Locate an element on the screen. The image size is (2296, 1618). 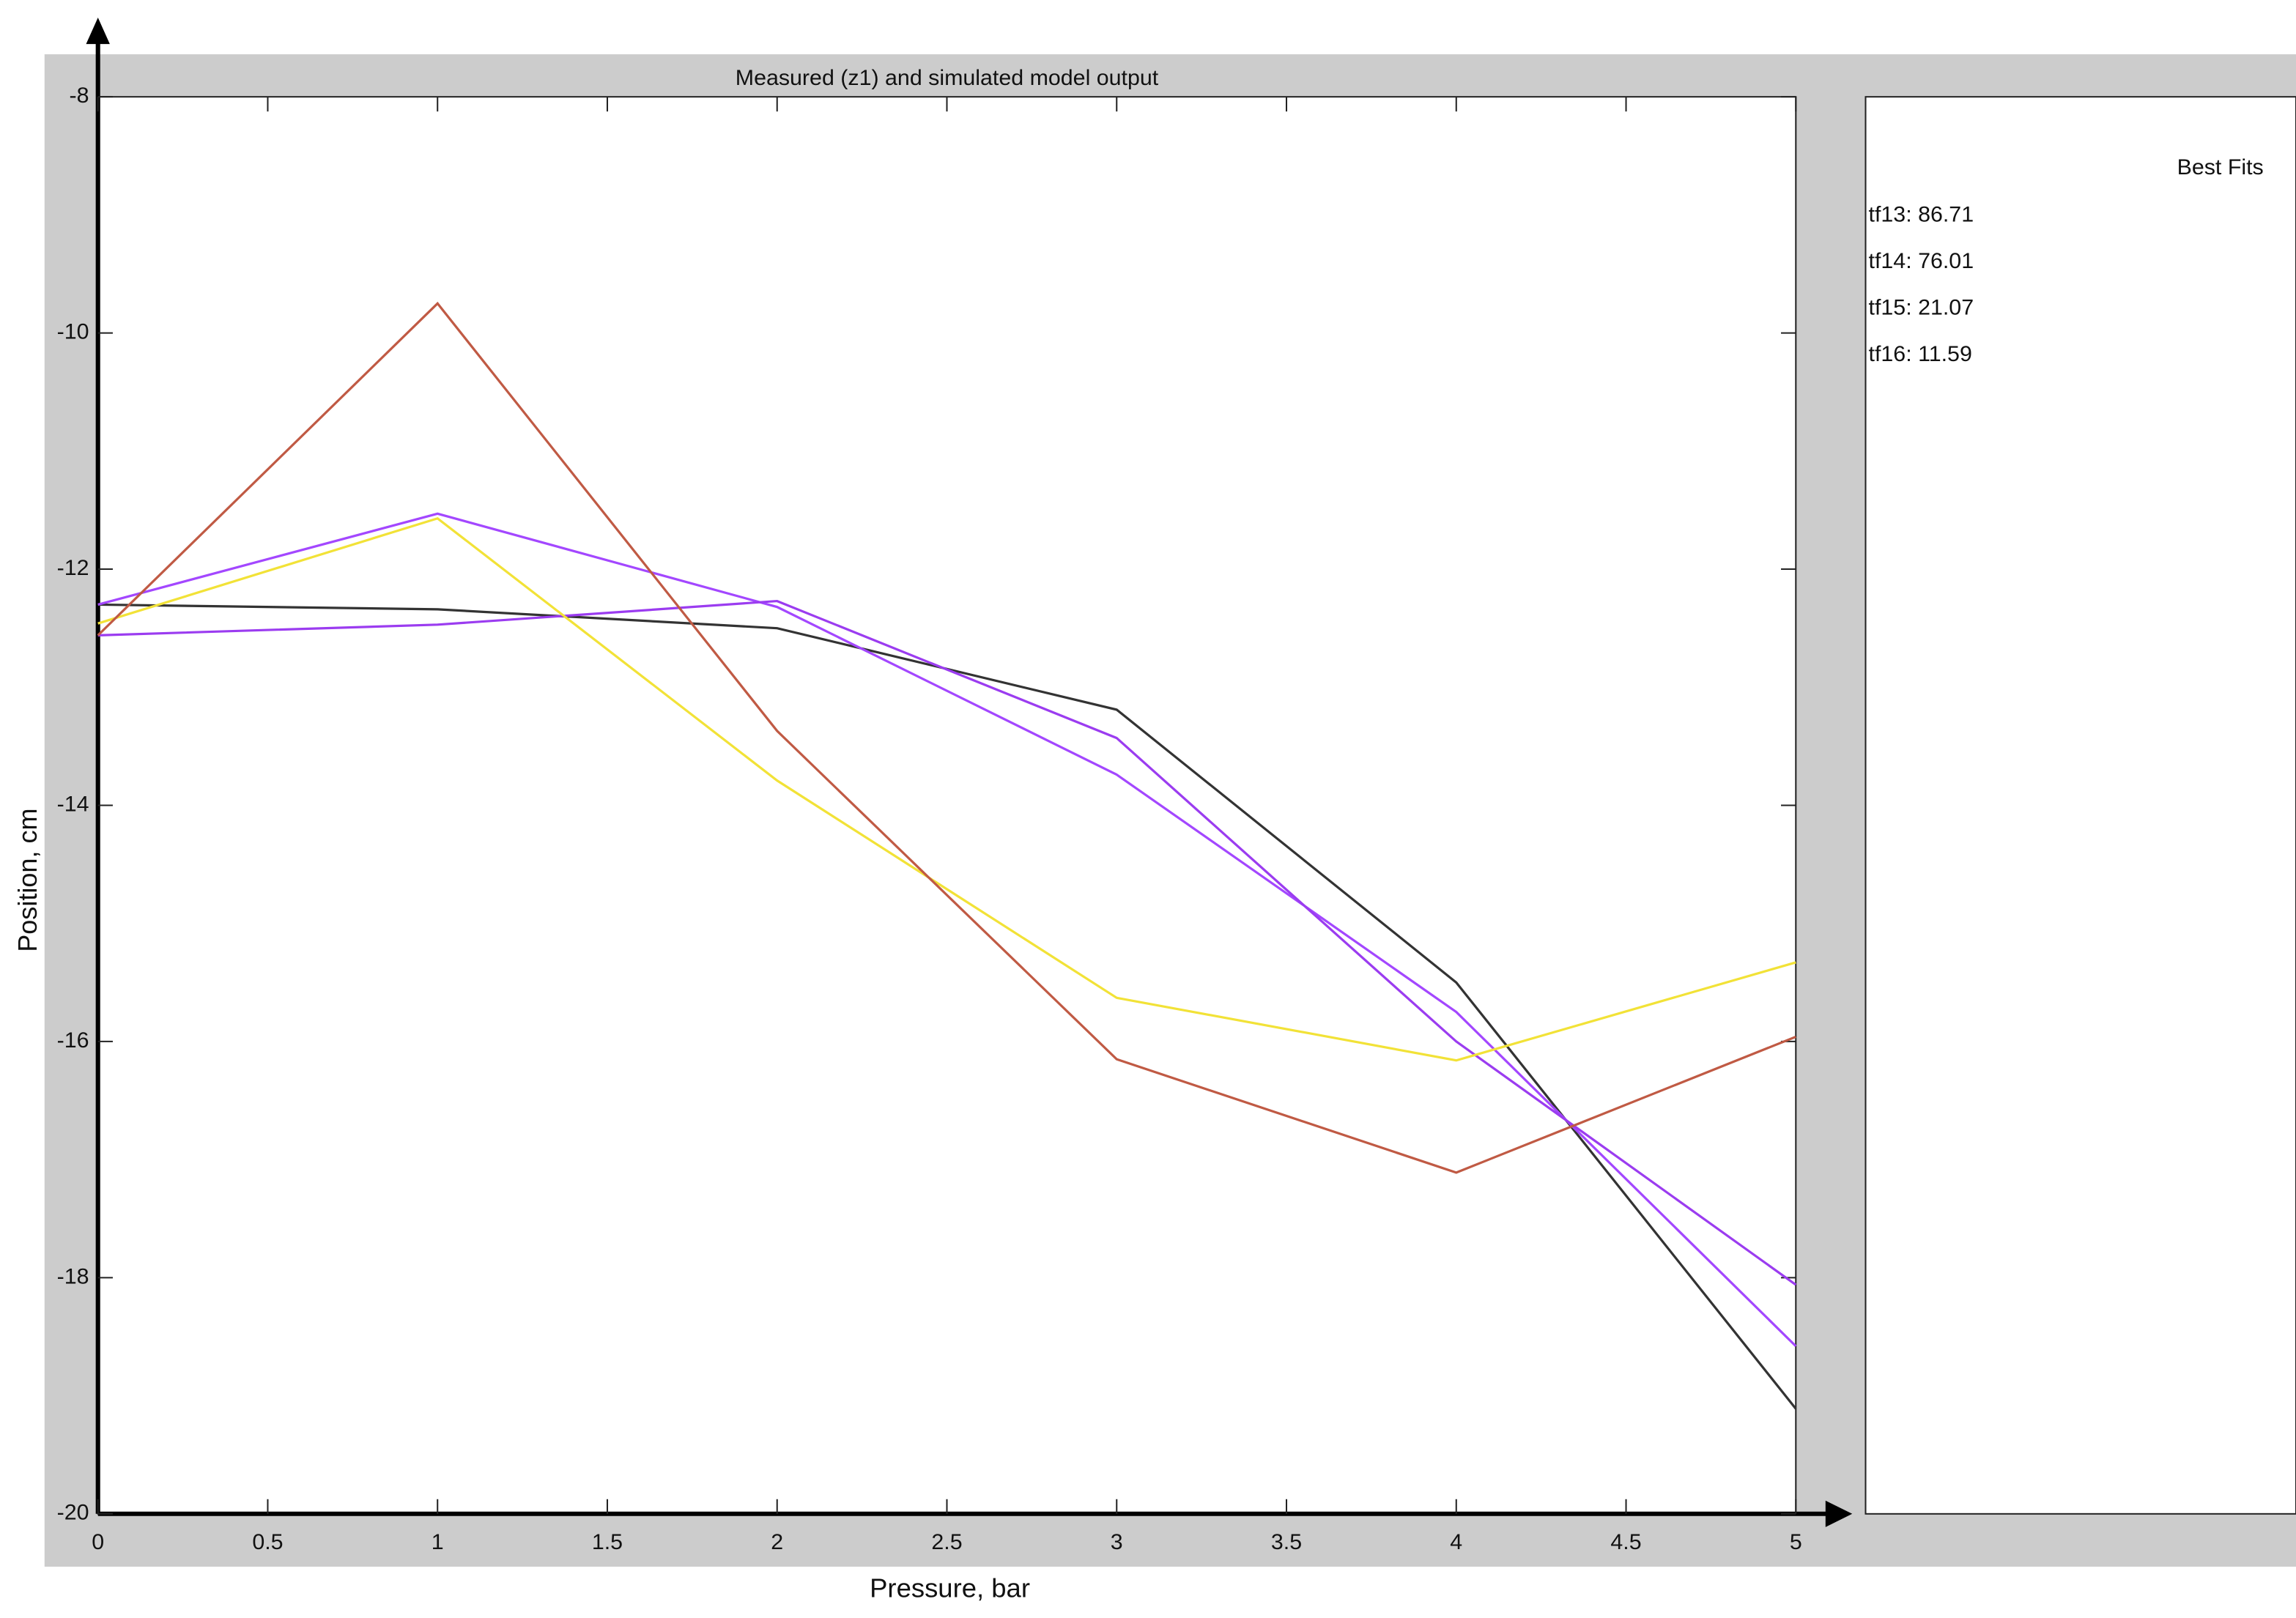
y-arrow is located at coordinates (98, 31).